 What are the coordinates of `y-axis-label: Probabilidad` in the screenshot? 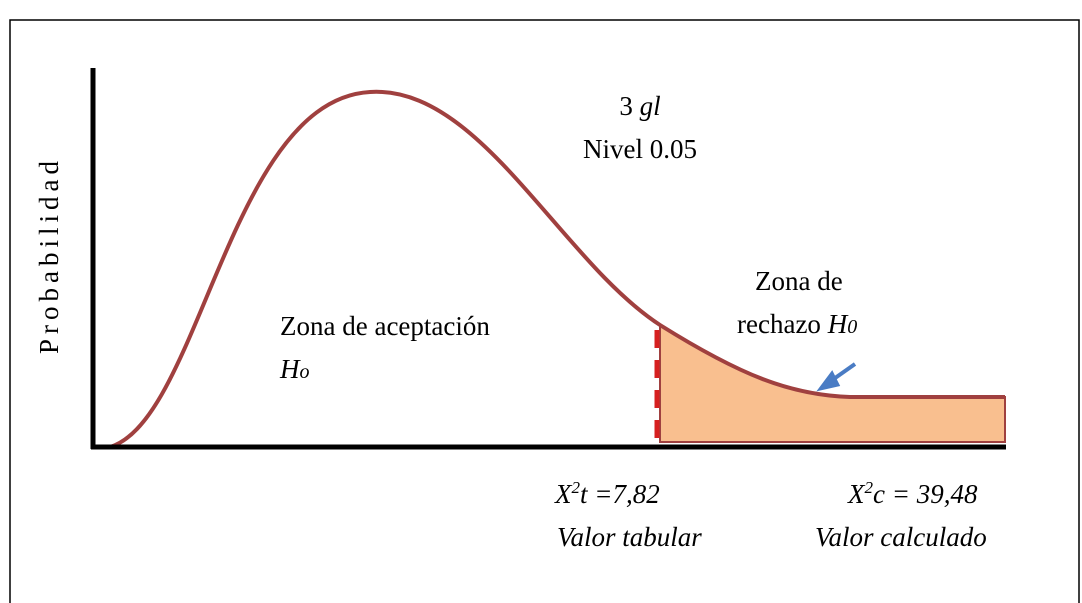 It's located at (49, 255).